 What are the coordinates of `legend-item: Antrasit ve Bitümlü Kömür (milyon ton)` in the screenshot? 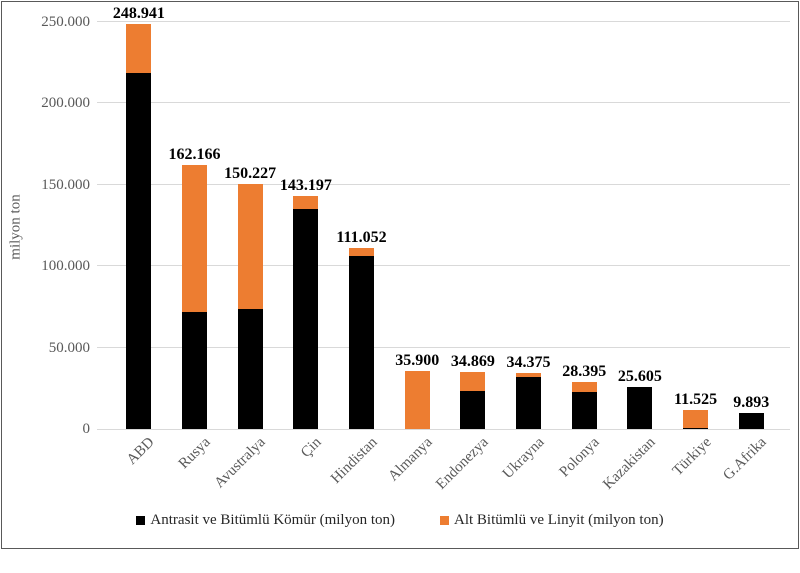 It's located at (265, 520).